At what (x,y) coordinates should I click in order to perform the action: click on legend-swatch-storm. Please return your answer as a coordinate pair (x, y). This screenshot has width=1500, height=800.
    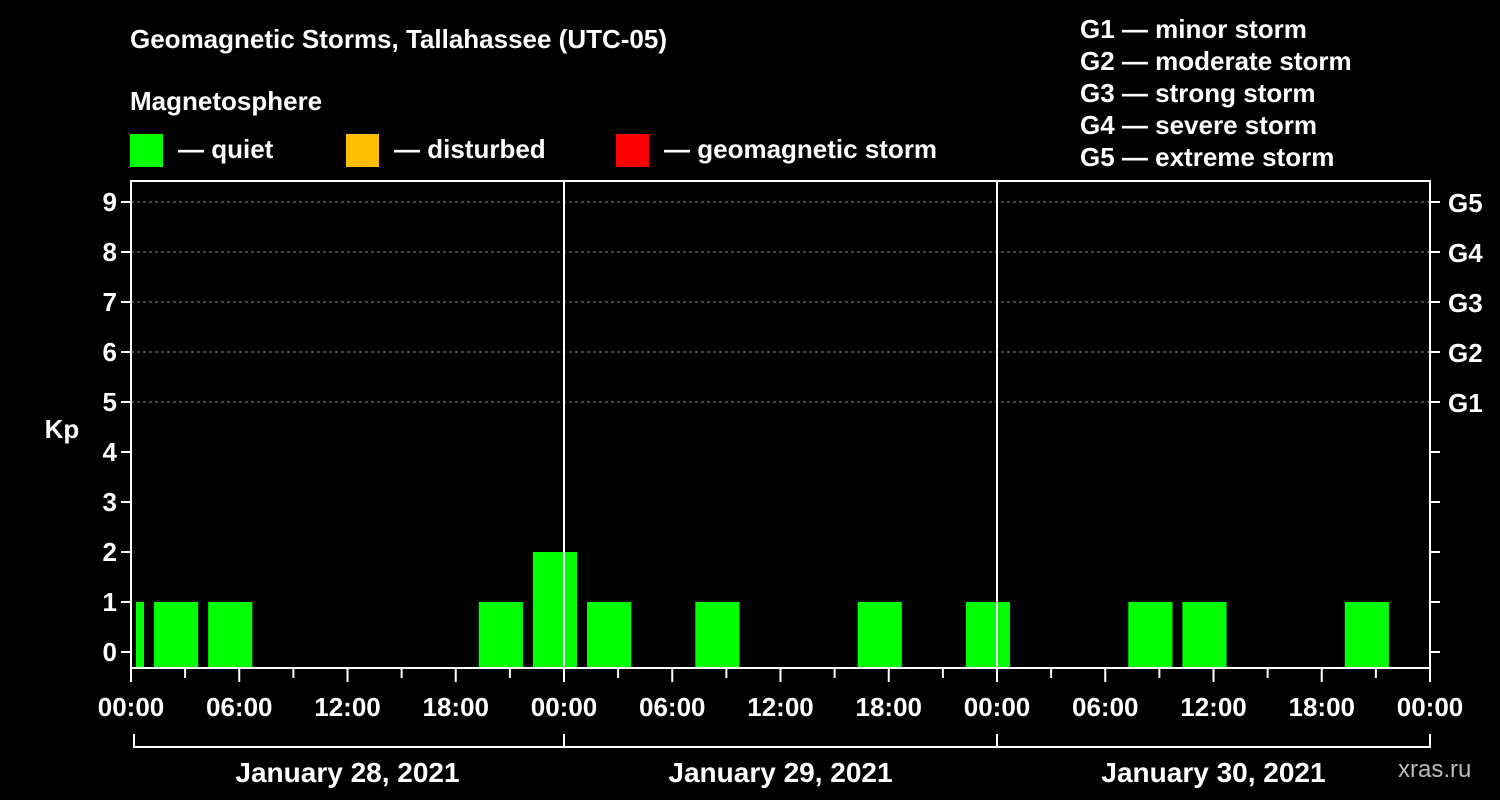
    Looking at the image, I should click on (632, 150).